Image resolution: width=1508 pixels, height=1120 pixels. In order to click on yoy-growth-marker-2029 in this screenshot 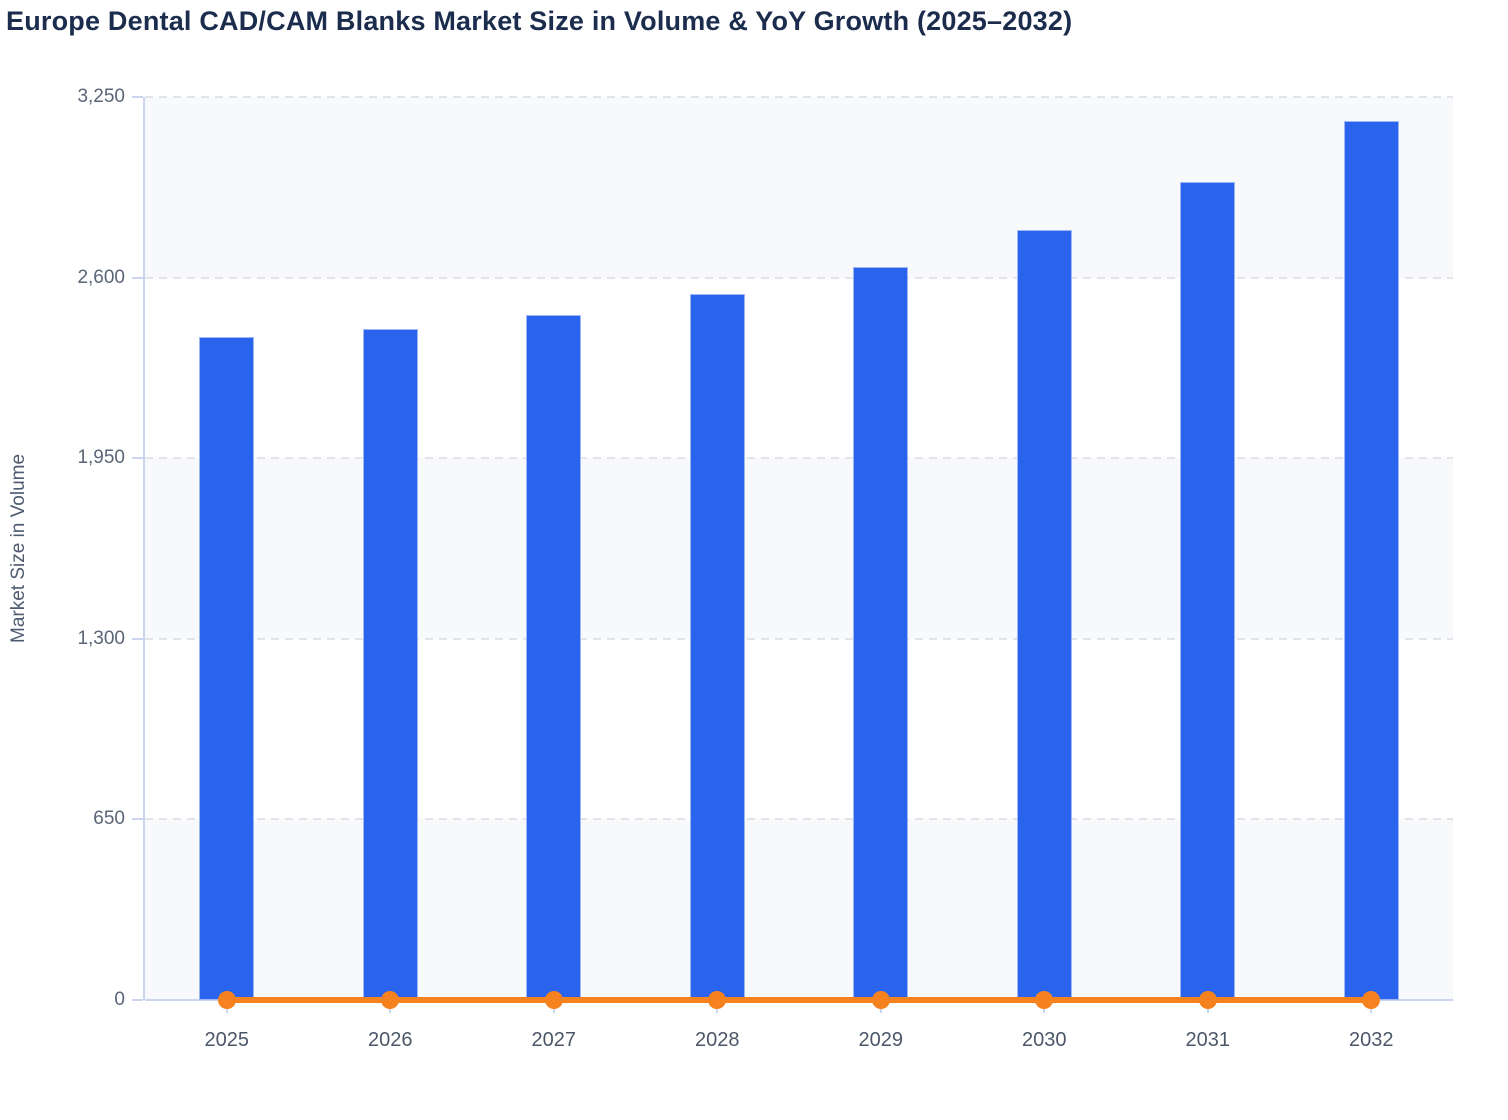, I will do `click(880, 1000)`.